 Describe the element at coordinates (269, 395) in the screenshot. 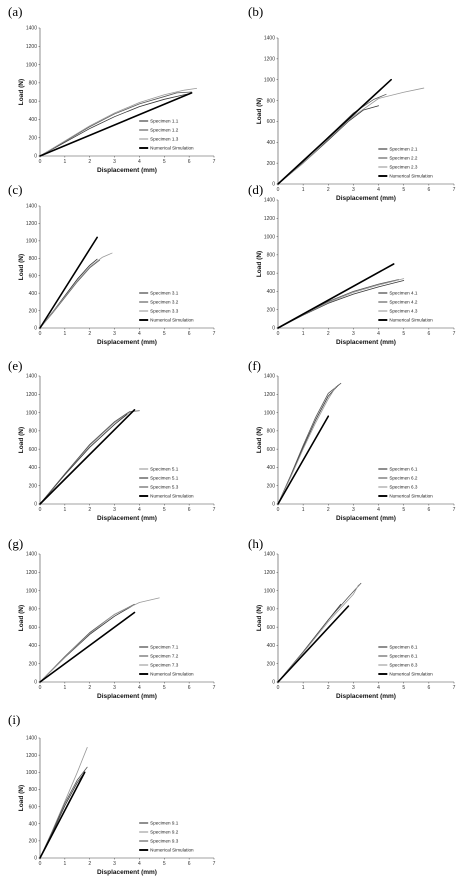

I see `y-tick-label: 1200` at that location.